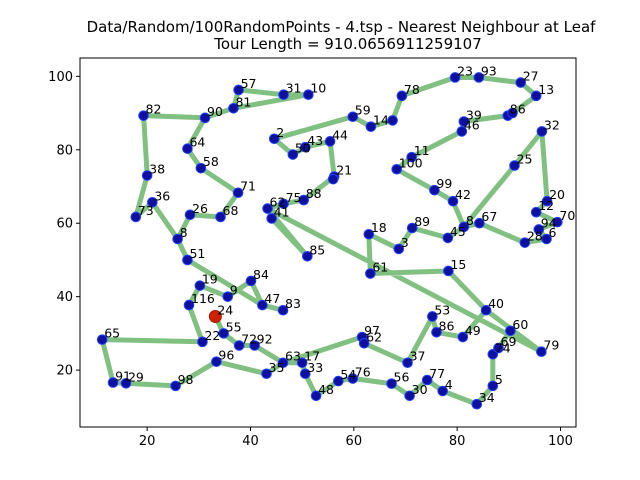  Describe the element at coordinates (315, 367) in the screenshot. I see `city-label: 33` at that location.